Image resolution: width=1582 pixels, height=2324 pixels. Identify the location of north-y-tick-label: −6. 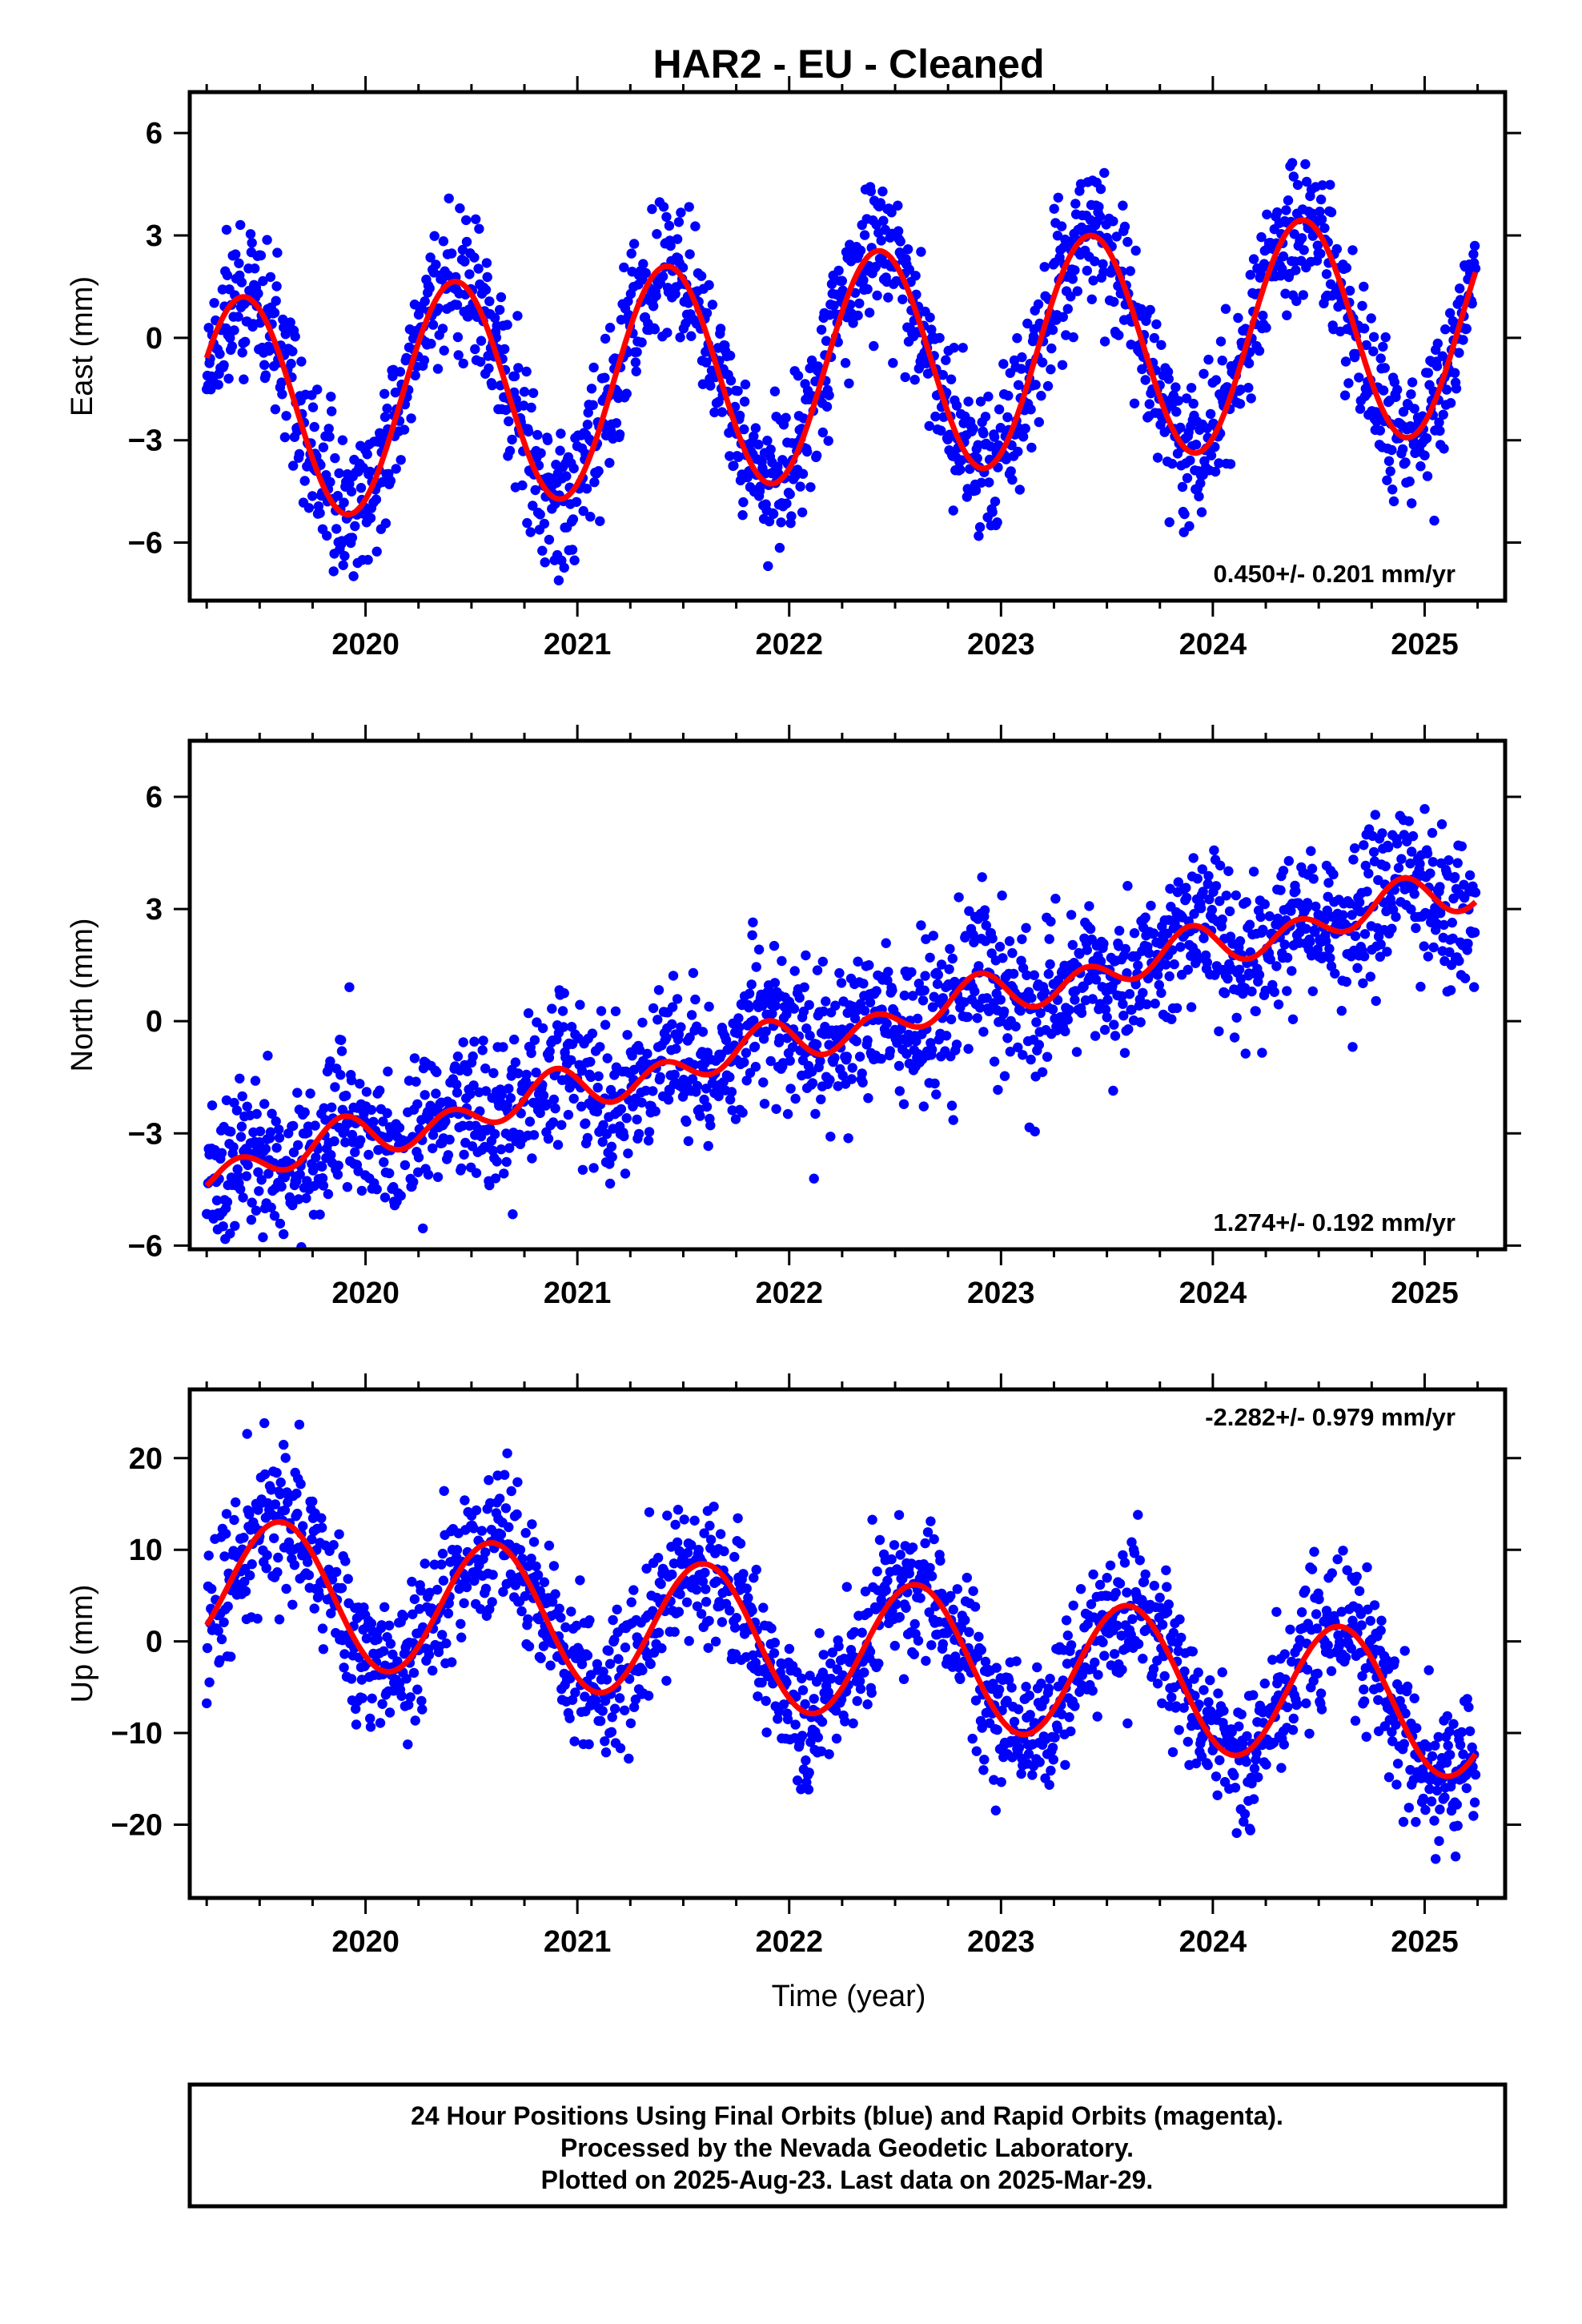
(145, 1246).